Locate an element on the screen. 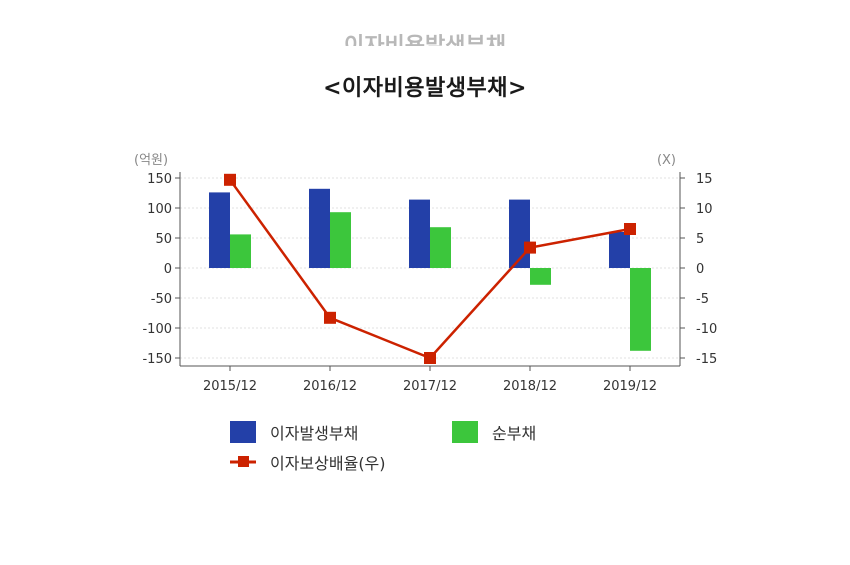  y-right-tick-label: 5 is located at coordinates (700, 239).